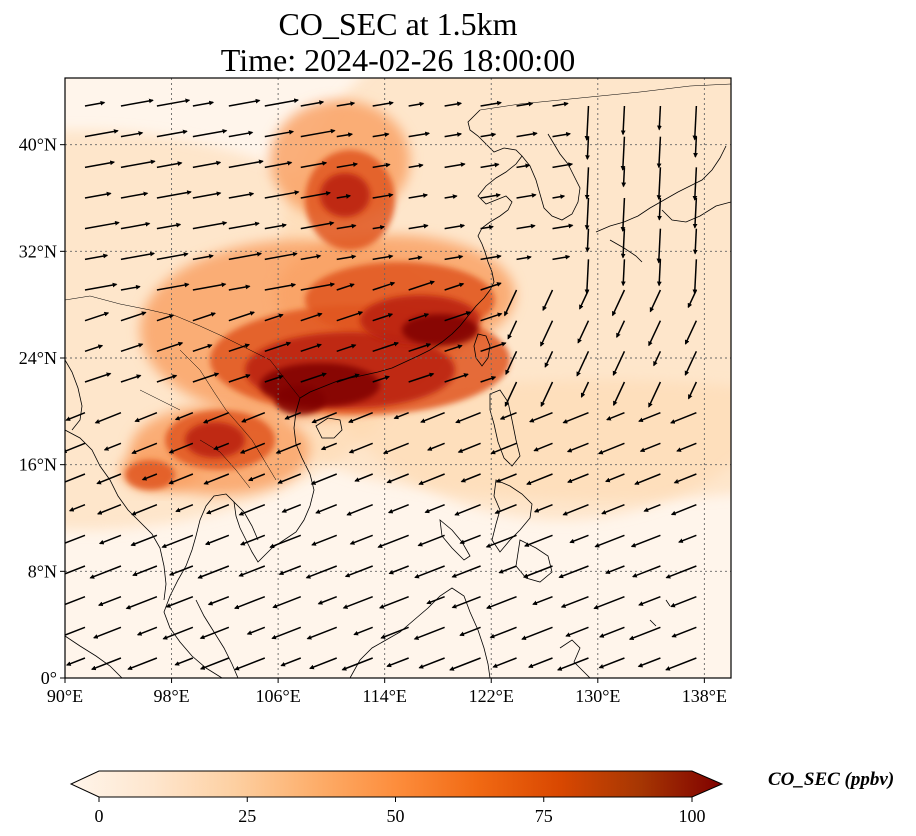  I want to click on taiwan-coastline, so click(482, 350).